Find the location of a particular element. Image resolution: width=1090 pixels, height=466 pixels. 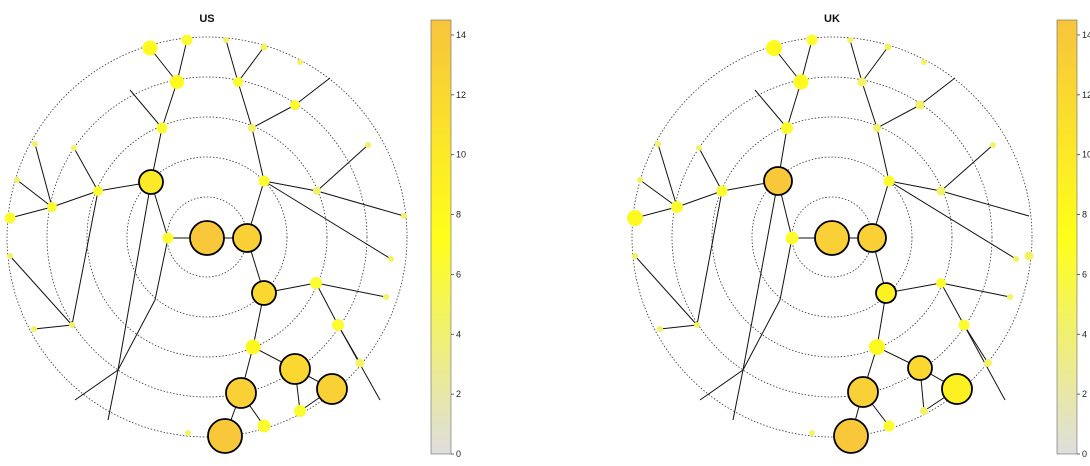

colorbar-tick-label: 4 is located at coordinates (458, 334).